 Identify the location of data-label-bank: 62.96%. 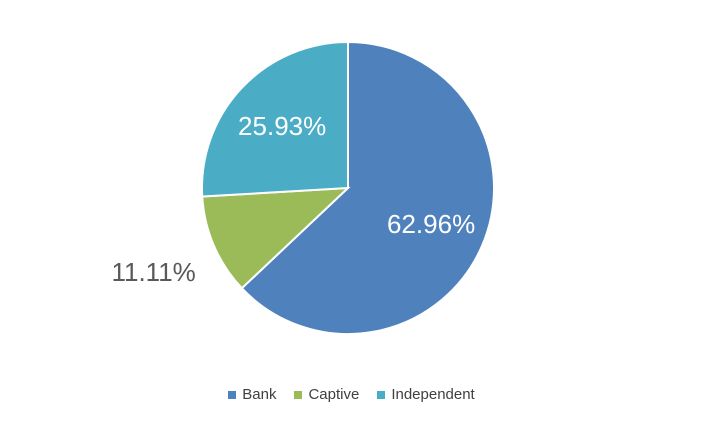
(431, 224).